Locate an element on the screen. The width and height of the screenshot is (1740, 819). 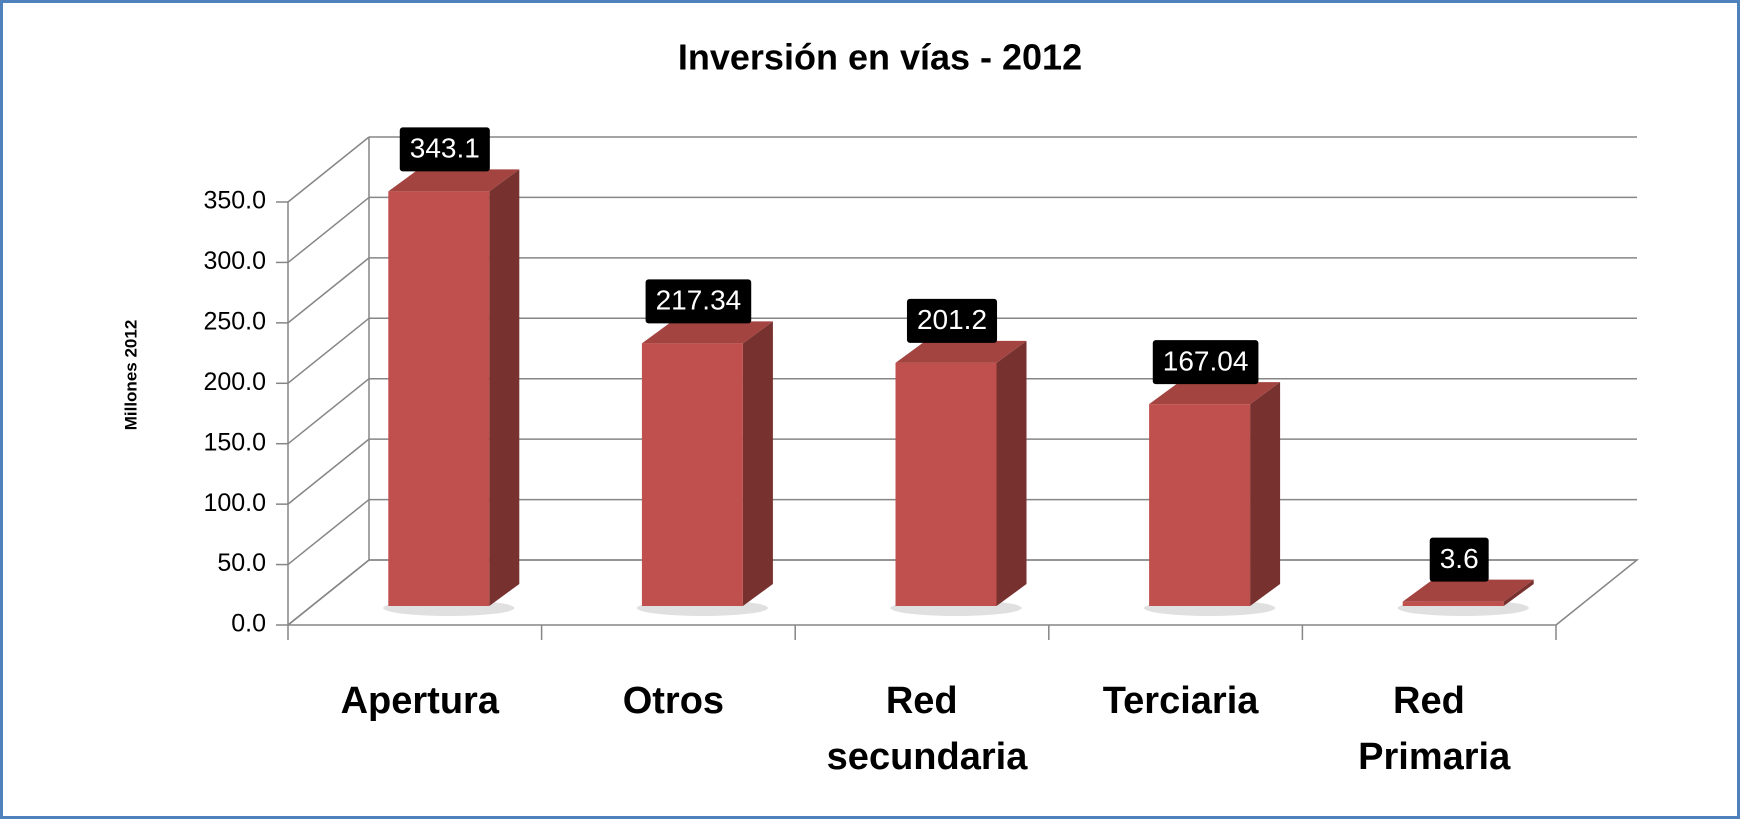
y-axis-label: Millones 2012 is located at coordinates (130, 375).